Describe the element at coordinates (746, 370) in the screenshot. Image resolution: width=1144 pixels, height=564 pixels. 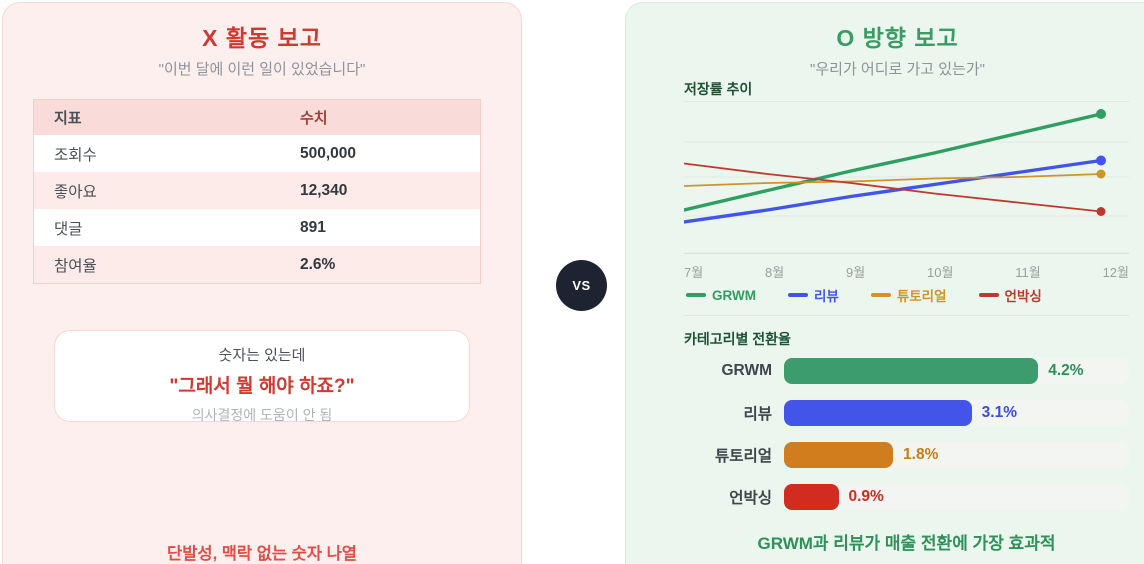
I see `bar-category-label: GRWM` at that location.